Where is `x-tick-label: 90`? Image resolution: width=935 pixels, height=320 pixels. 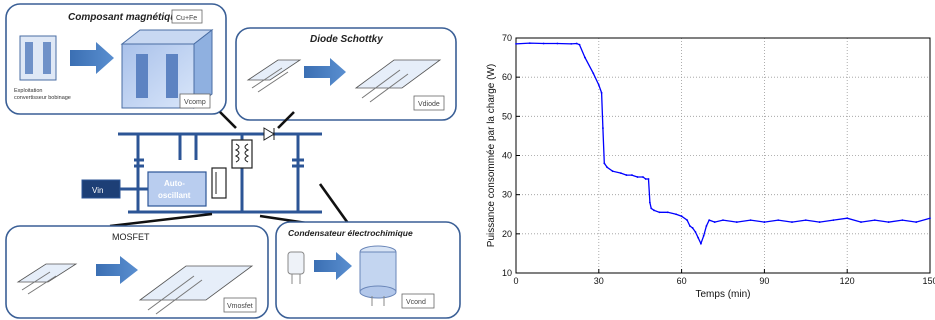
x-tick-label: 90 is located at coordinates (764, 281).